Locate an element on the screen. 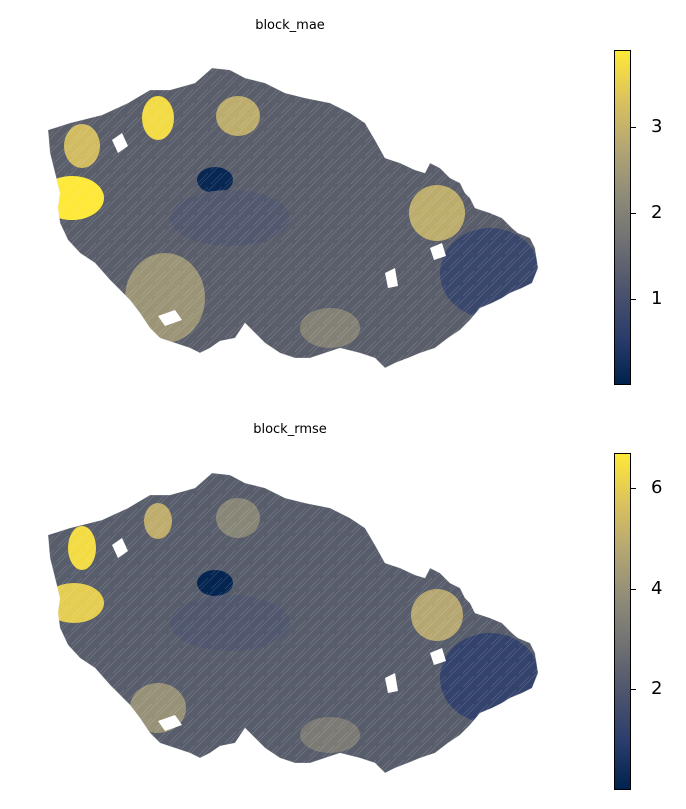  colorbar-tick-label: 1 is located at coordinates (657, 299).